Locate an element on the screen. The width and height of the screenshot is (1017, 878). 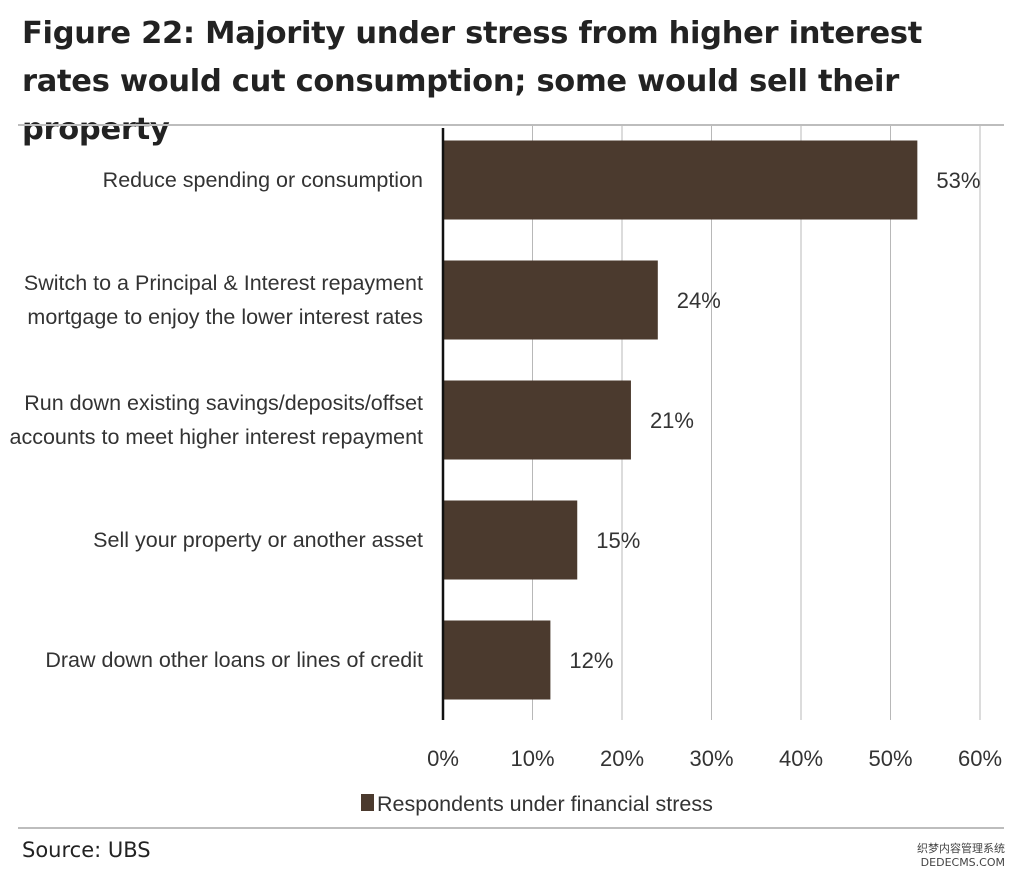
category-label-4: Draw down other loans or lines of credit is located at coordinates (234, 660).